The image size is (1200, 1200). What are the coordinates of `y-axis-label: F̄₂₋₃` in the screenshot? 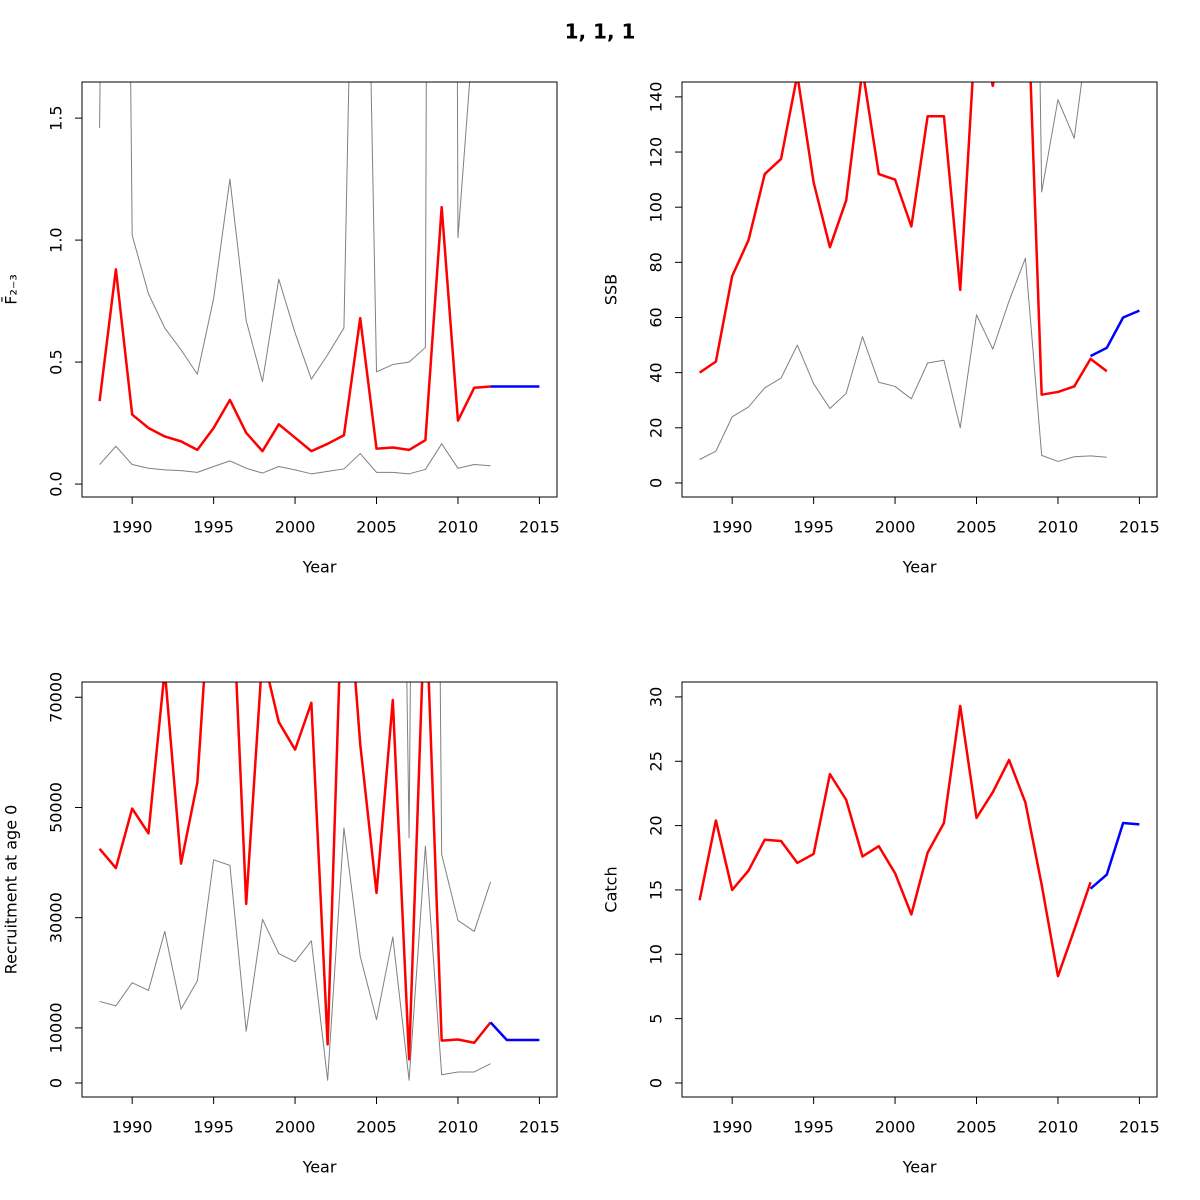 It's located at (11, 289).